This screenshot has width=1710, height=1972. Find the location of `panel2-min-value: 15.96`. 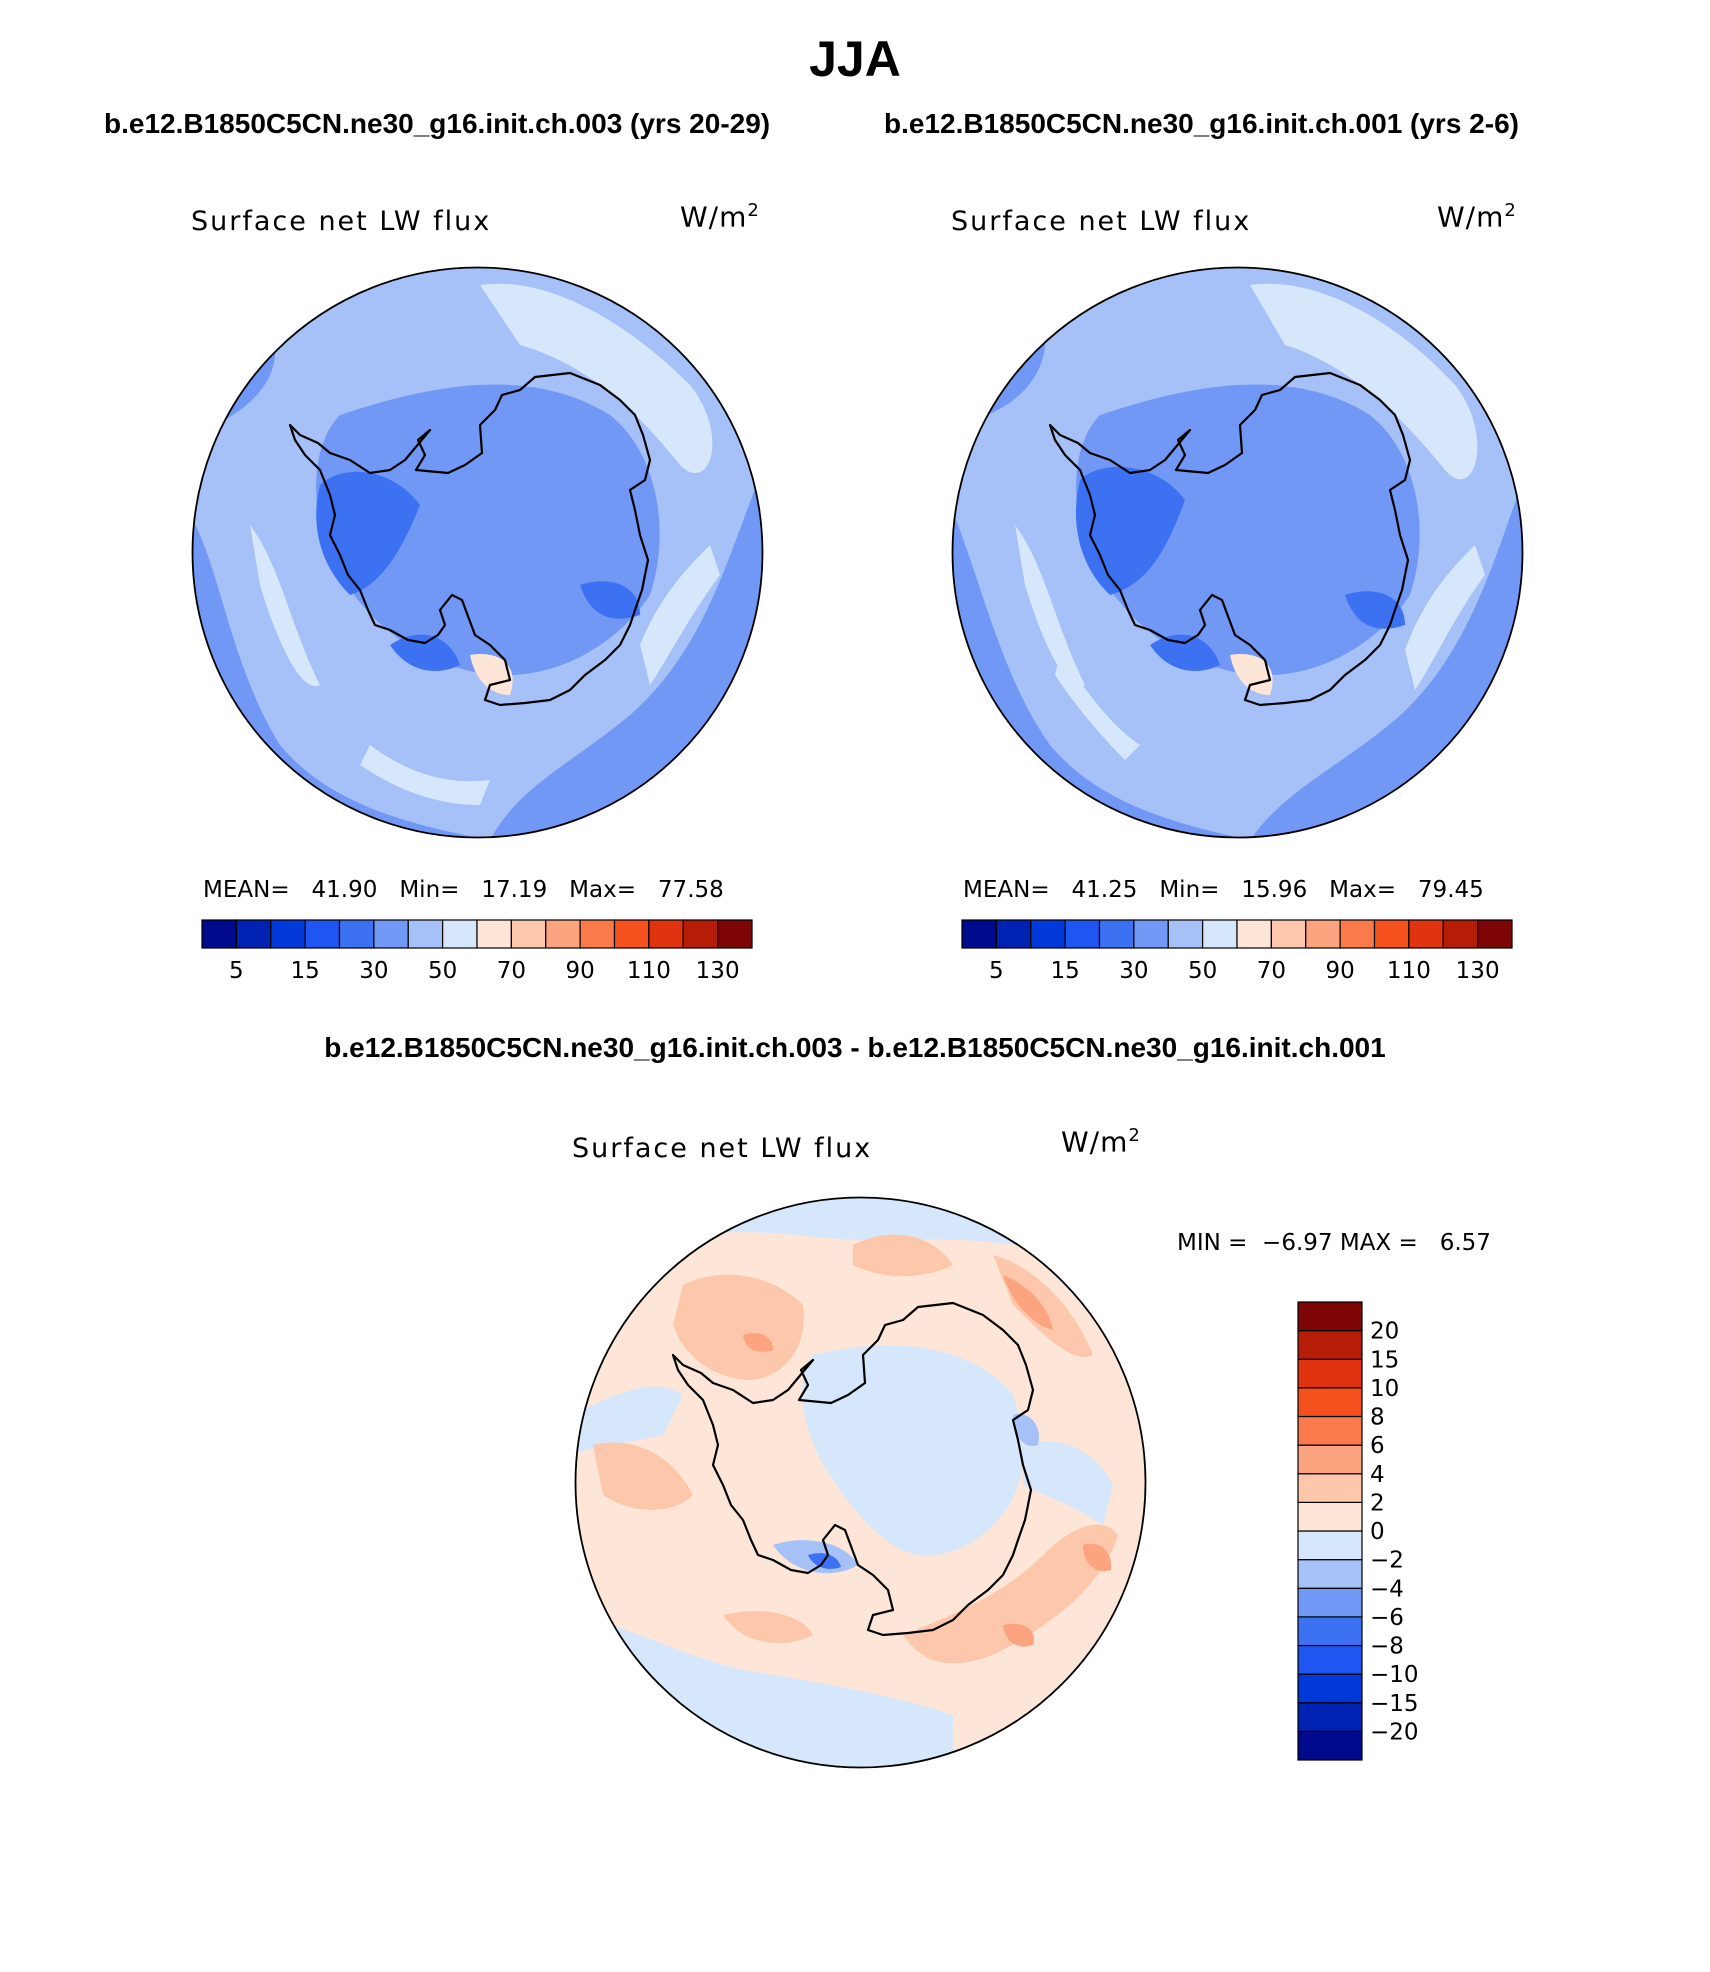

panel2-min-value: 15.96 is located at coordinates (1274, 890).